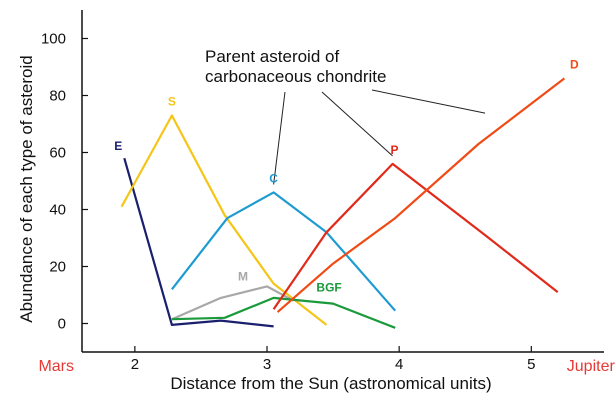  Describe the element at coordinates (62, 324) in the screenshot. I see `y-tick-label: 0` at that location.